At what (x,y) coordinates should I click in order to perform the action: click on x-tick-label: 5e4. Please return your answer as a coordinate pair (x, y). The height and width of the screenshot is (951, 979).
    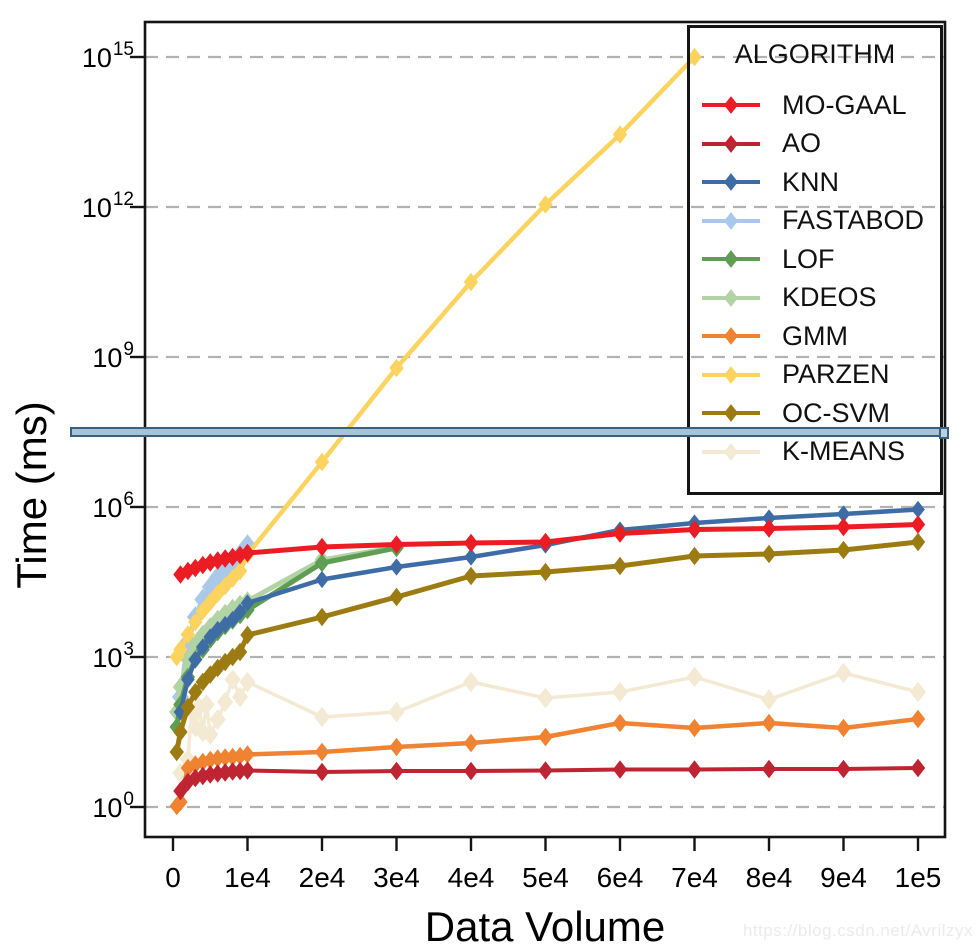
    Looking at the image, I should click on (545, 877).